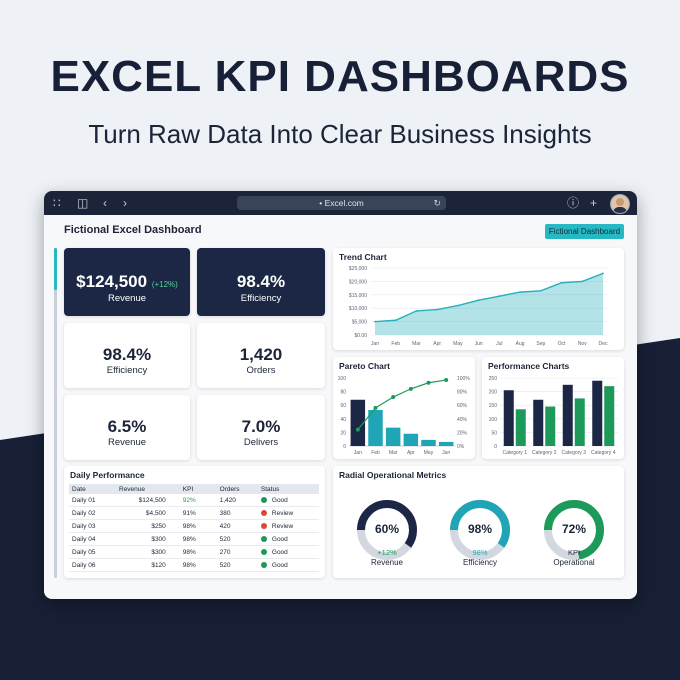 This screenshot has height=680, width=680. What do you see at coordinates (125, 203) in the screenshot?
I see `forward-icon: ›` at bounding box center [125, 203].